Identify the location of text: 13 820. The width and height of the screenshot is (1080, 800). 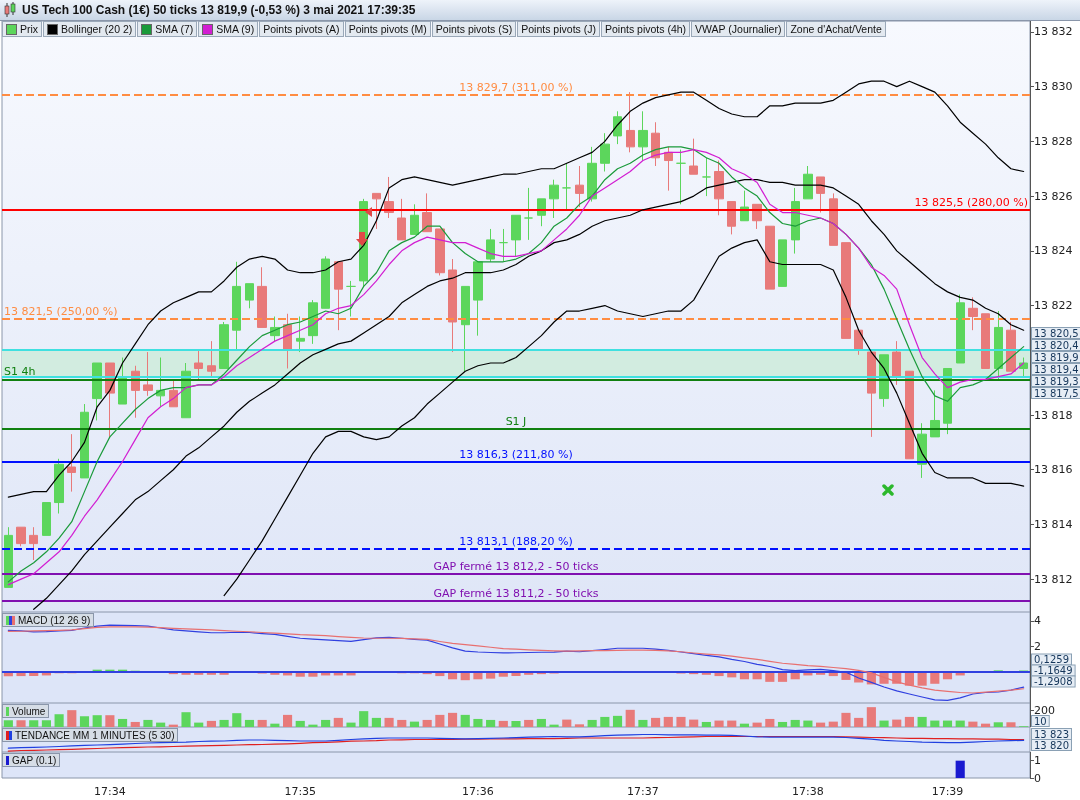
(1051, 745).